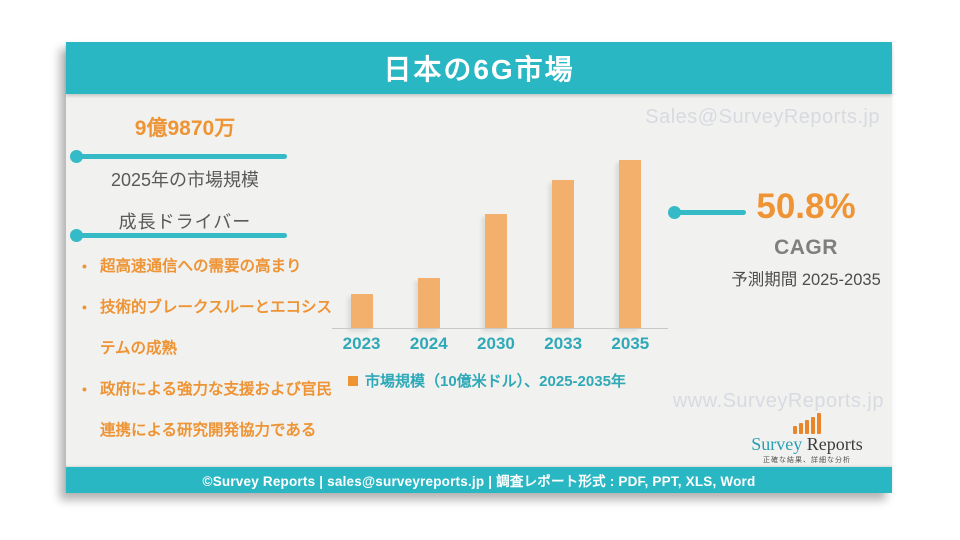 This screenshot has height=540, width=960. What do you see at coordinates (212, 328) in the screenshot?
I see `growth-driver-item: 技術的ブレークスルーとエコシス テムの成熟` at bounding box center [212, 328].